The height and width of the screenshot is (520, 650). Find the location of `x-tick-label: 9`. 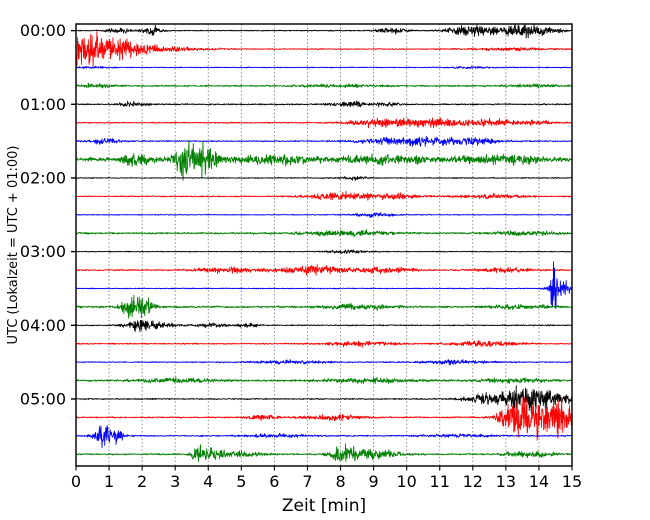

x-tick-label: 9 is located at coordinates (374, 481).